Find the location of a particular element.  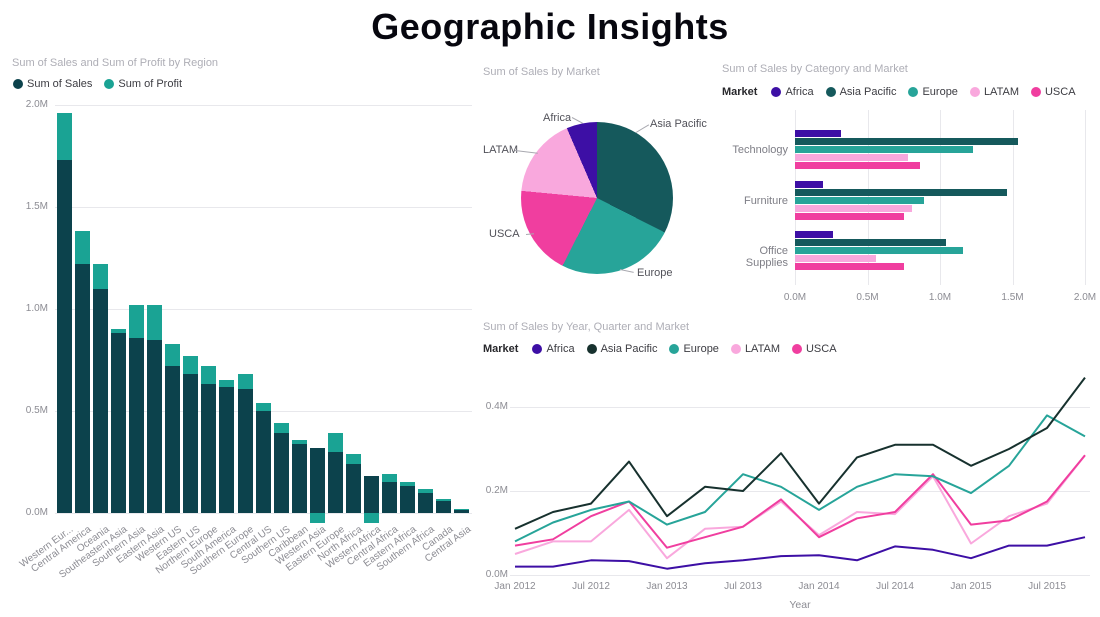

x-tick-label: Jul 2015 is located at coordinates (1047, 586).